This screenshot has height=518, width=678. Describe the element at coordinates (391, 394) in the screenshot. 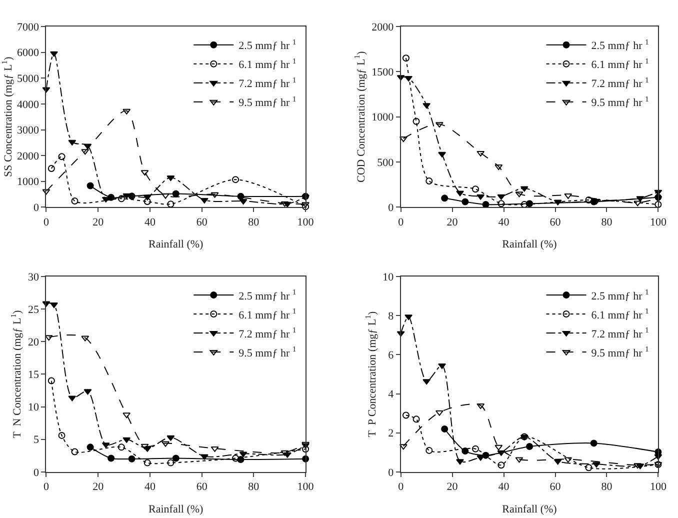

I see `y-tick-label: 4` at that location.